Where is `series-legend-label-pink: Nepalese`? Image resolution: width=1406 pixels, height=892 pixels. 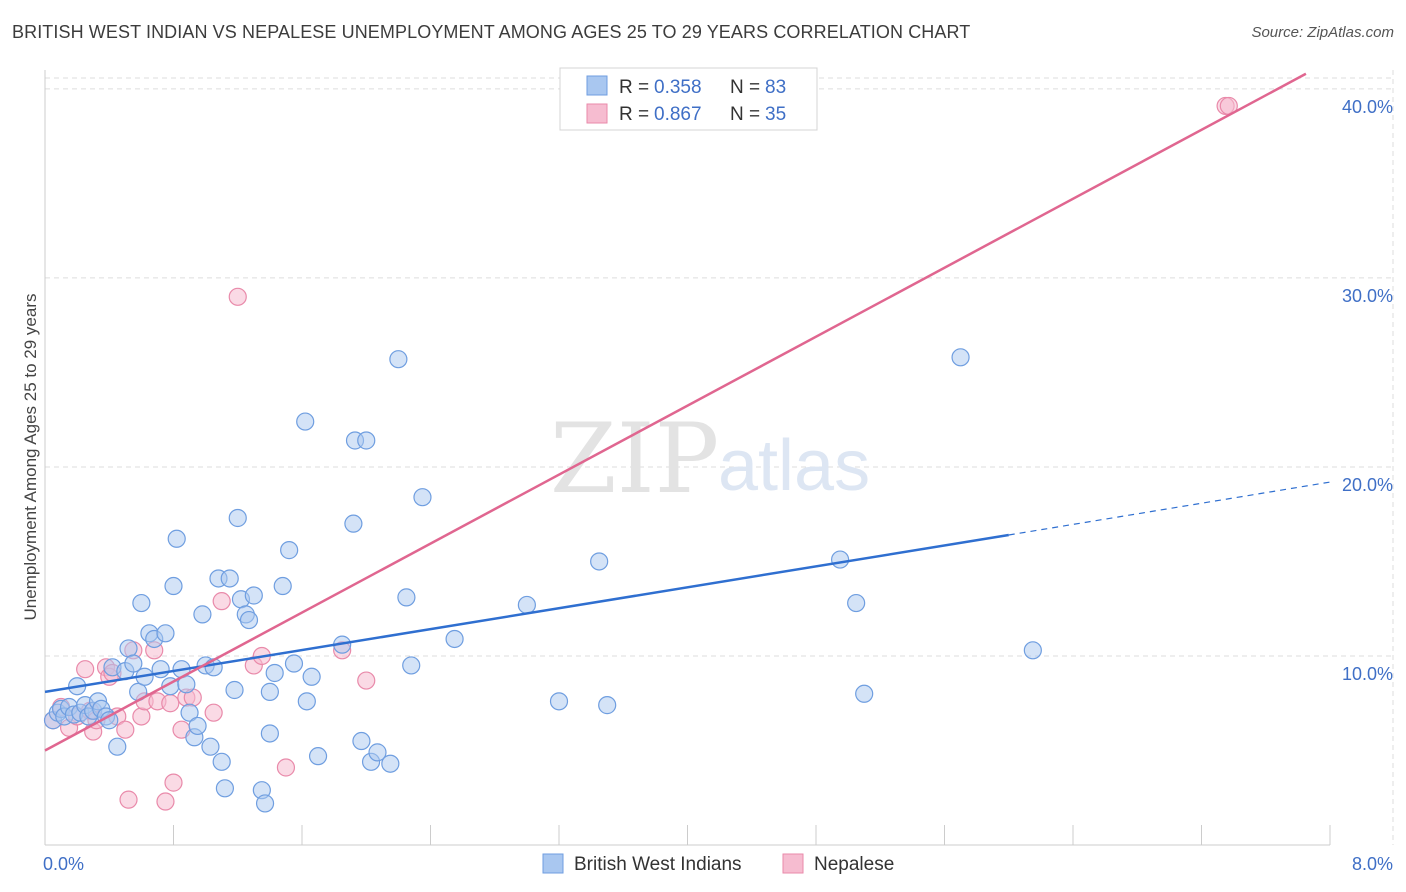
series-legend-label-pink: Nepalese is located at coordinates (854, 864).